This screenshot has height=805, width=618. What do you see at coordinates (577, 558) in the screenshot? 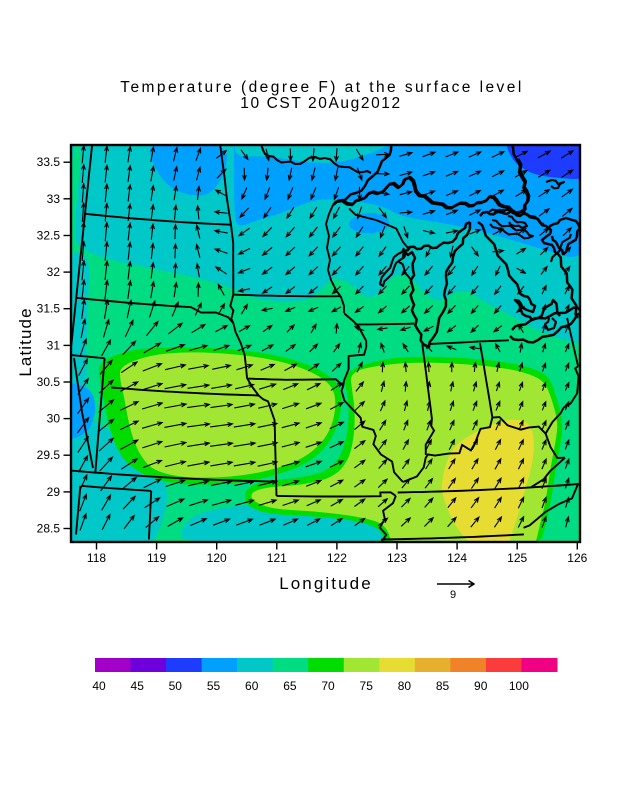
I see `svg-text: 126` at bounding box center [577, 558].